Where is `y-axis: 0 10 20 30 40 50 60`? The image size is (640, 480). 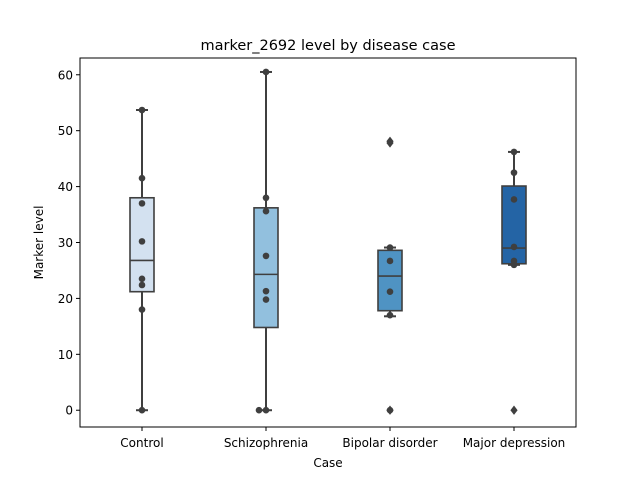
y-axis: 0 10 20 30 40 50 60 is located at coordinates (69, 243).